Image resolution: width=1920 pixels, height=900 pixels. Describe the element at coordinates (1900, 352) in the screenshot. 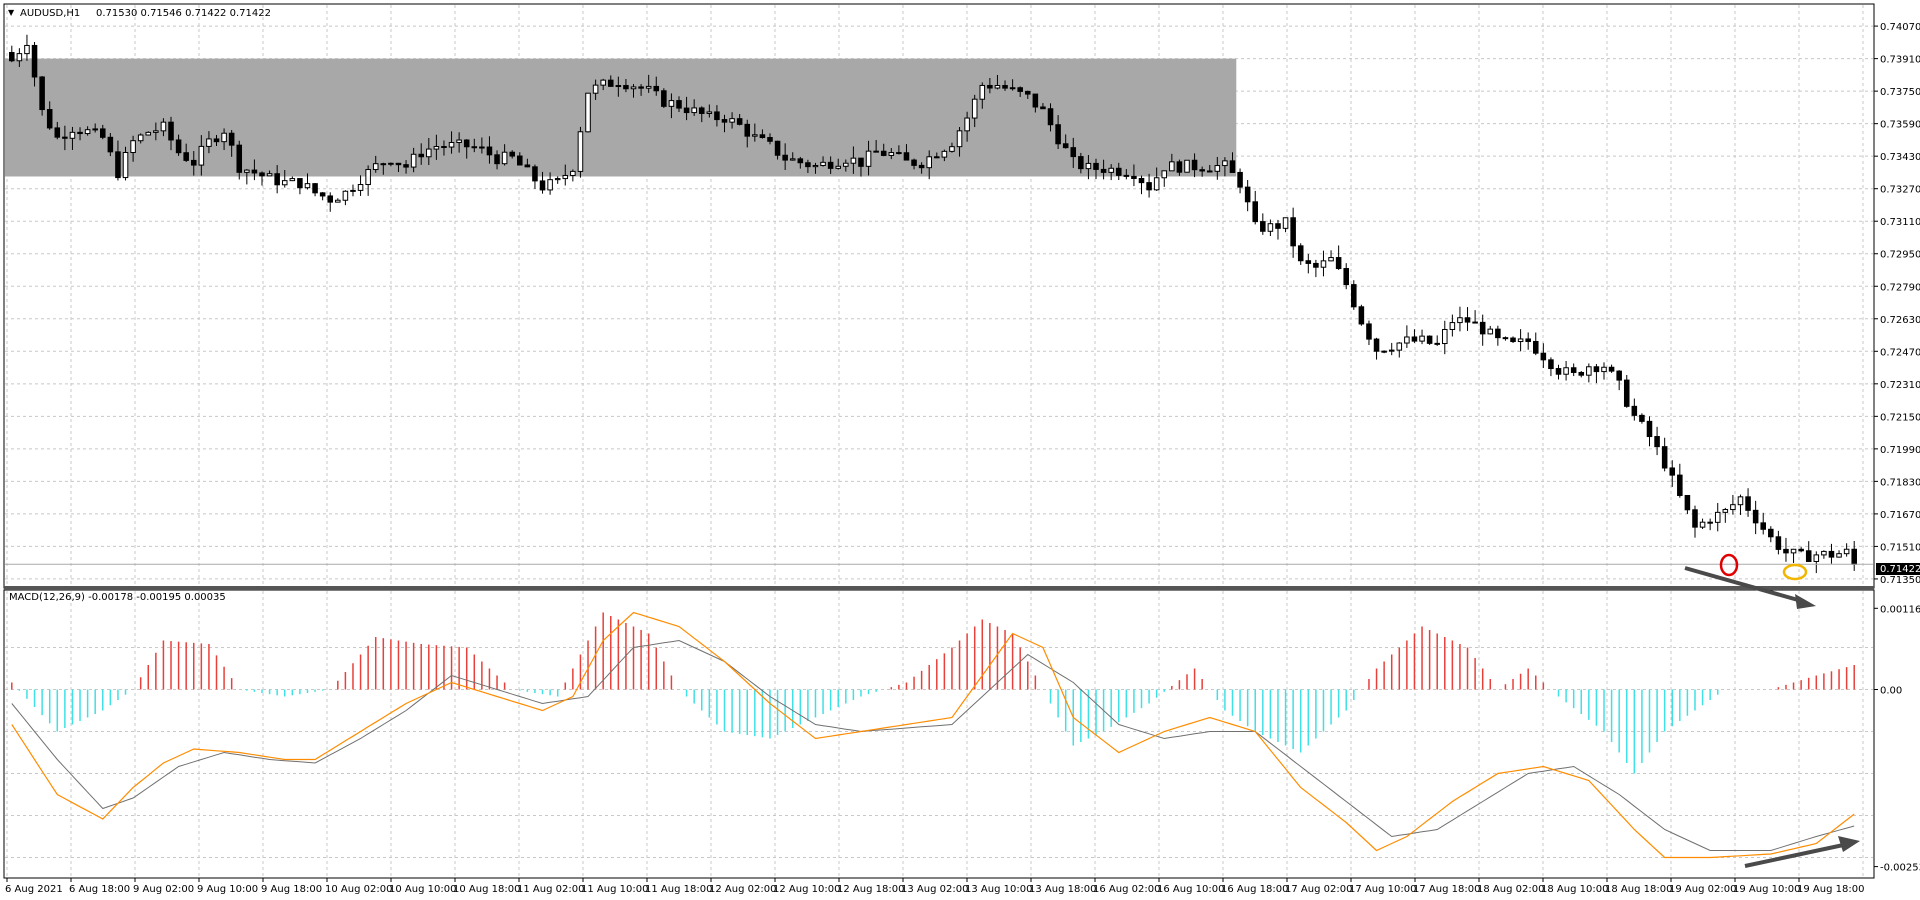

I see `price-tick-label: 0.72470` at that location.